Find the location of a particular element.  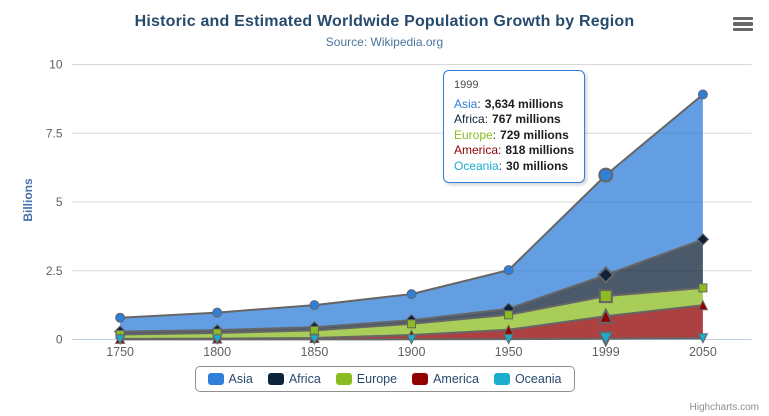

area-band-america is located at coordinates (411, 322).